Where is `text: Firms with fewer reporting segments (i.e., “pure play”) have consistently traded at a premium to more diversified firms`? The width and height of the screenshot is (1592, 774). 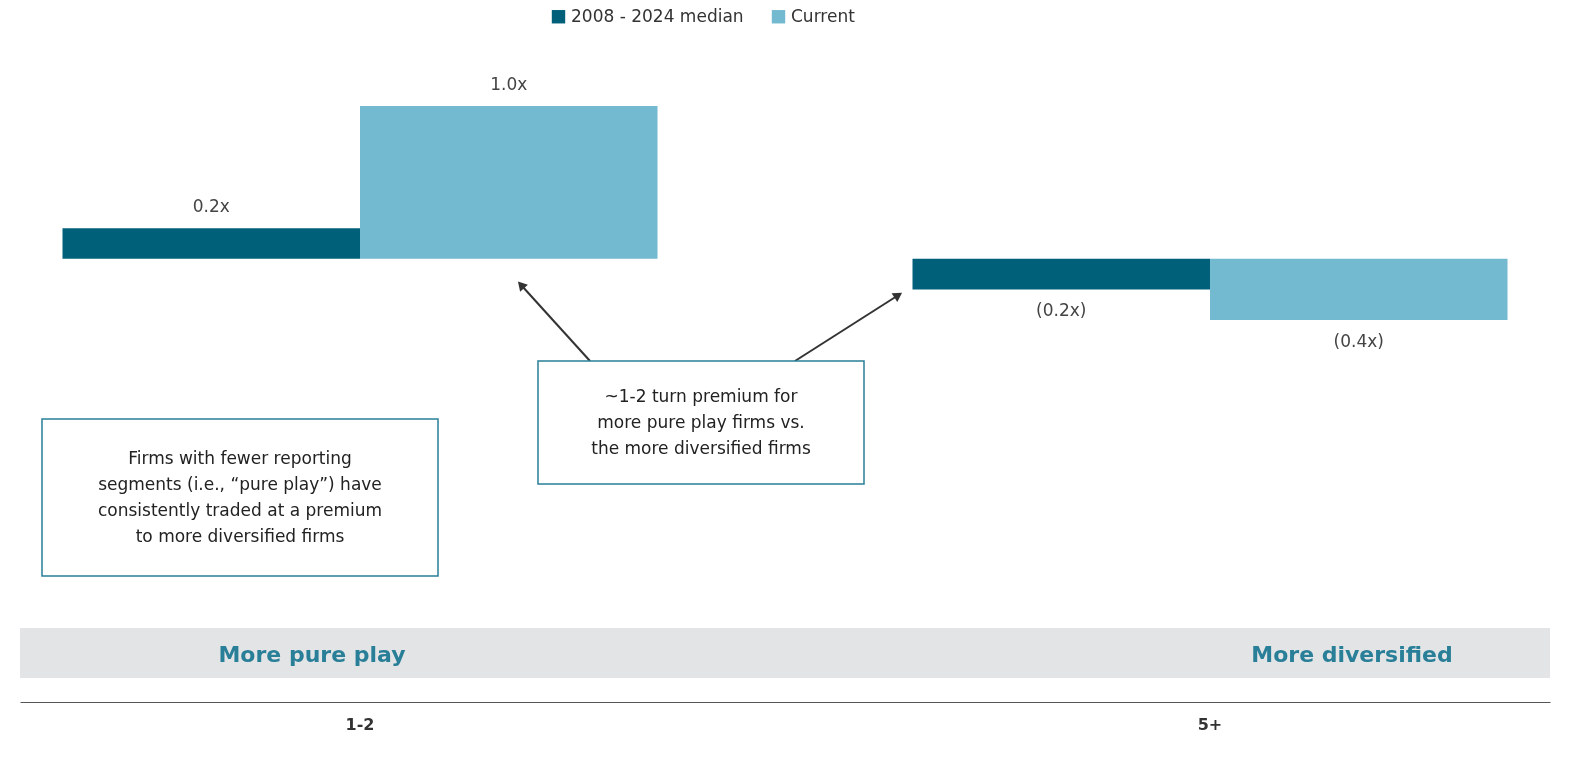 text: Firms with fewer reporting segments (i.e., “pure play”) have consistently traded at a premium to more diversified firms is located at coordinates (240, 497).